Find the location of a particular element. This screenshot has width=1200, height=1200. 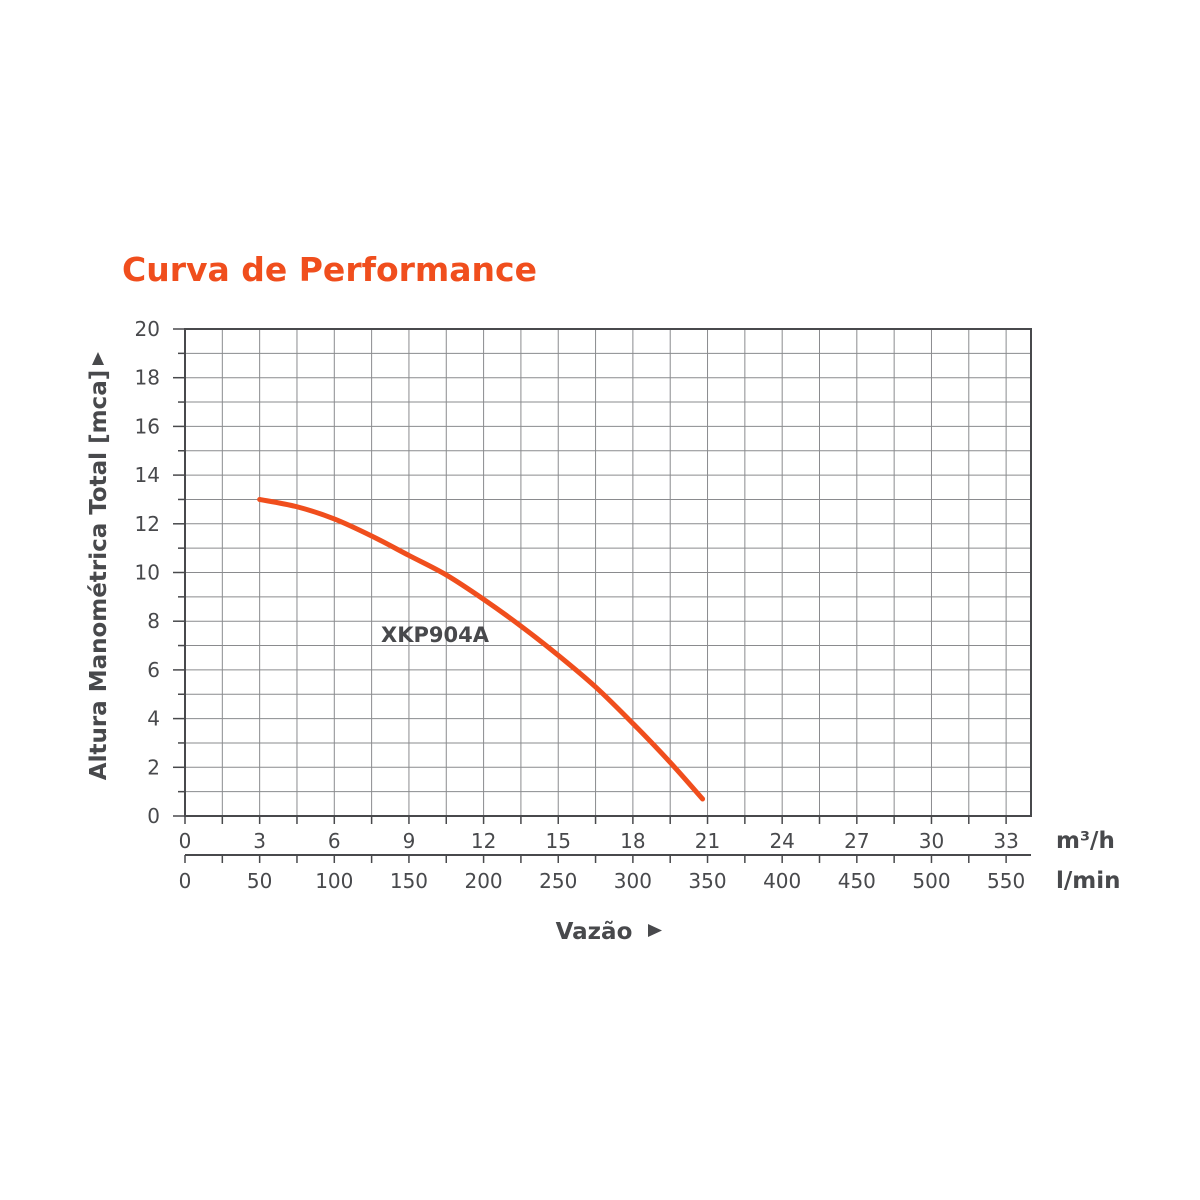

series-layer: XKP904A is located at coordinates (481, 649).